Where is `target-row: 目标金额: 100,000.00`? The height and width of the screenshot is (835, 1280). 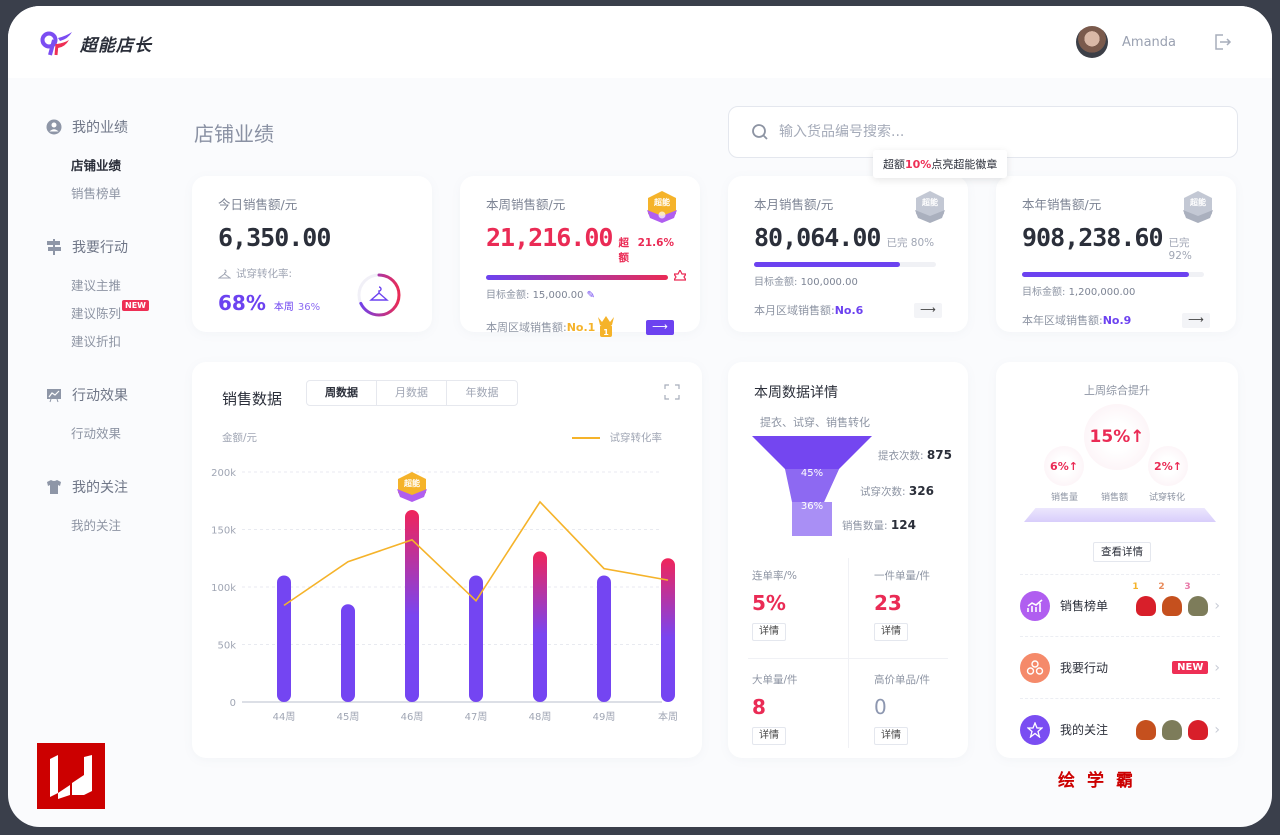
target-row: 目标金额: 100,000.00 is located at coordinates (848, 280).